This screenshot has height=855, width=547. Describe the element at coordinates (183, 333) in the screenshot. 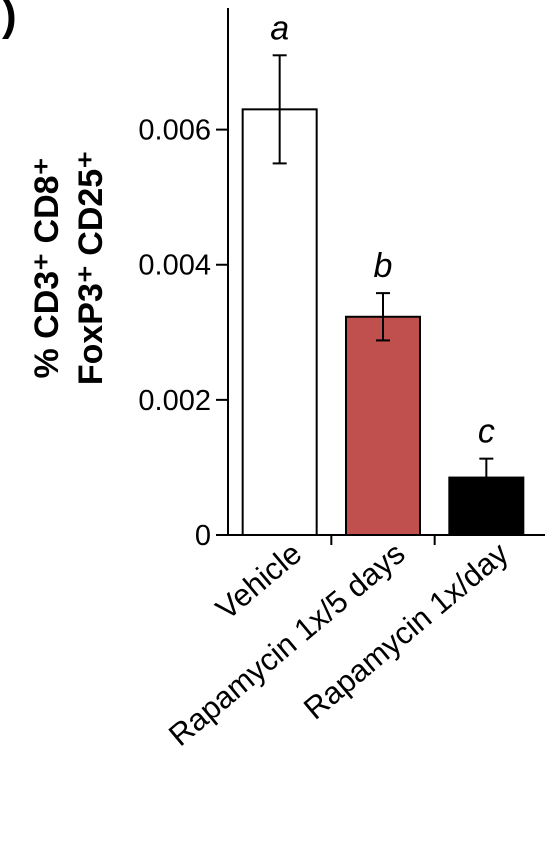

I see `y-ticks: 0 0.002 0.004 0.006` at that location.